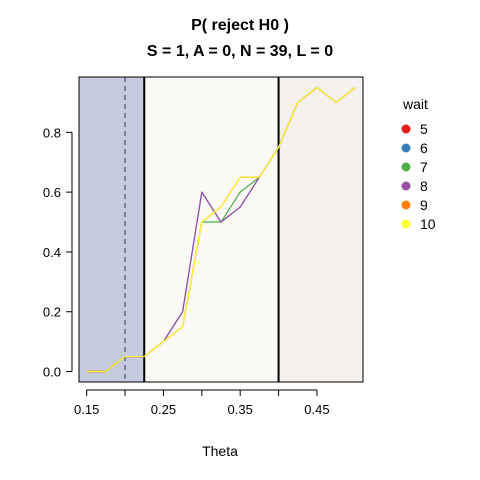  I want to click on legend-label-5: 5, so click(424, 129).